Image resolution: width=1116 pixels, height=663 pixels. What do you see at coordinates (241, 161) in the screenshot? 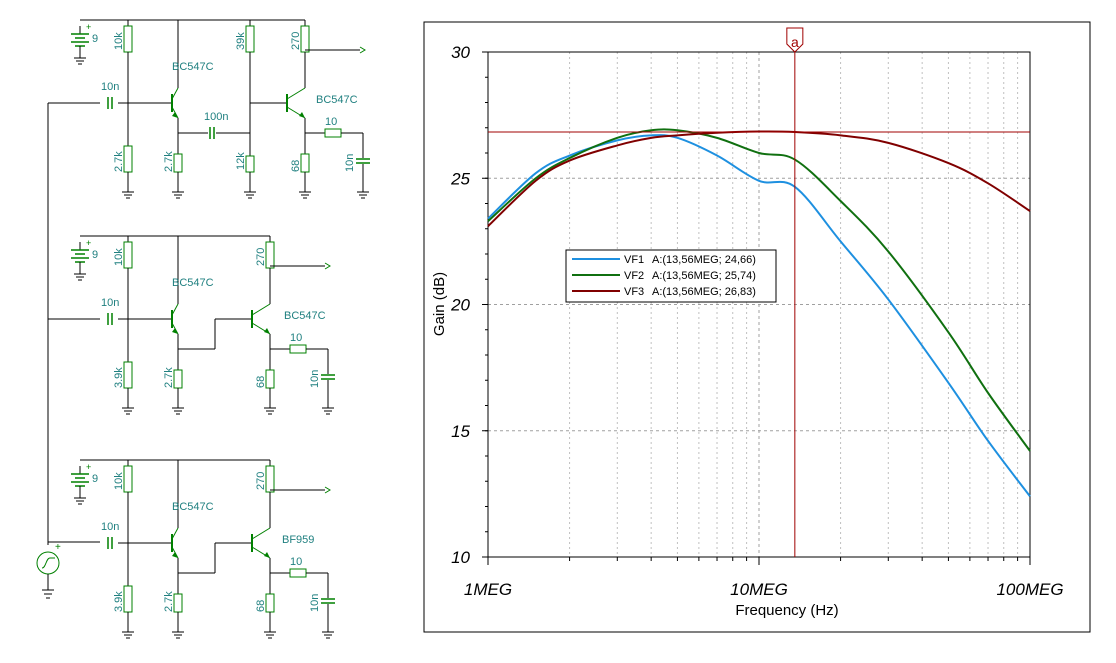
I see `resistor-label: 12k` at bounding box center [241, 161].